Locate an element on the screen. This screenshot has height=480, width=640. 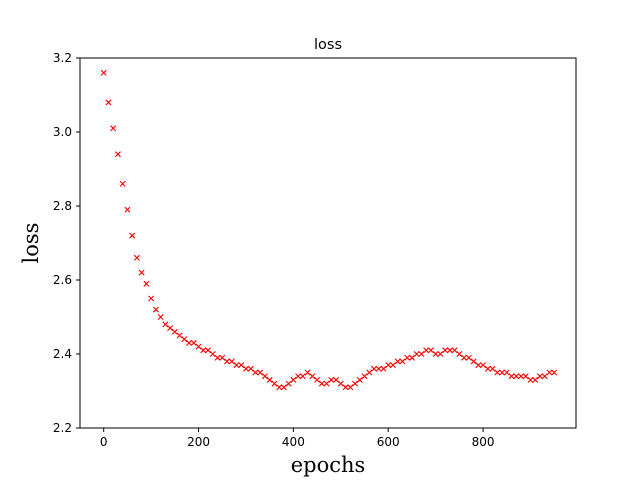
y-tick-label: 2.6 is located at coordinates (62, 280).